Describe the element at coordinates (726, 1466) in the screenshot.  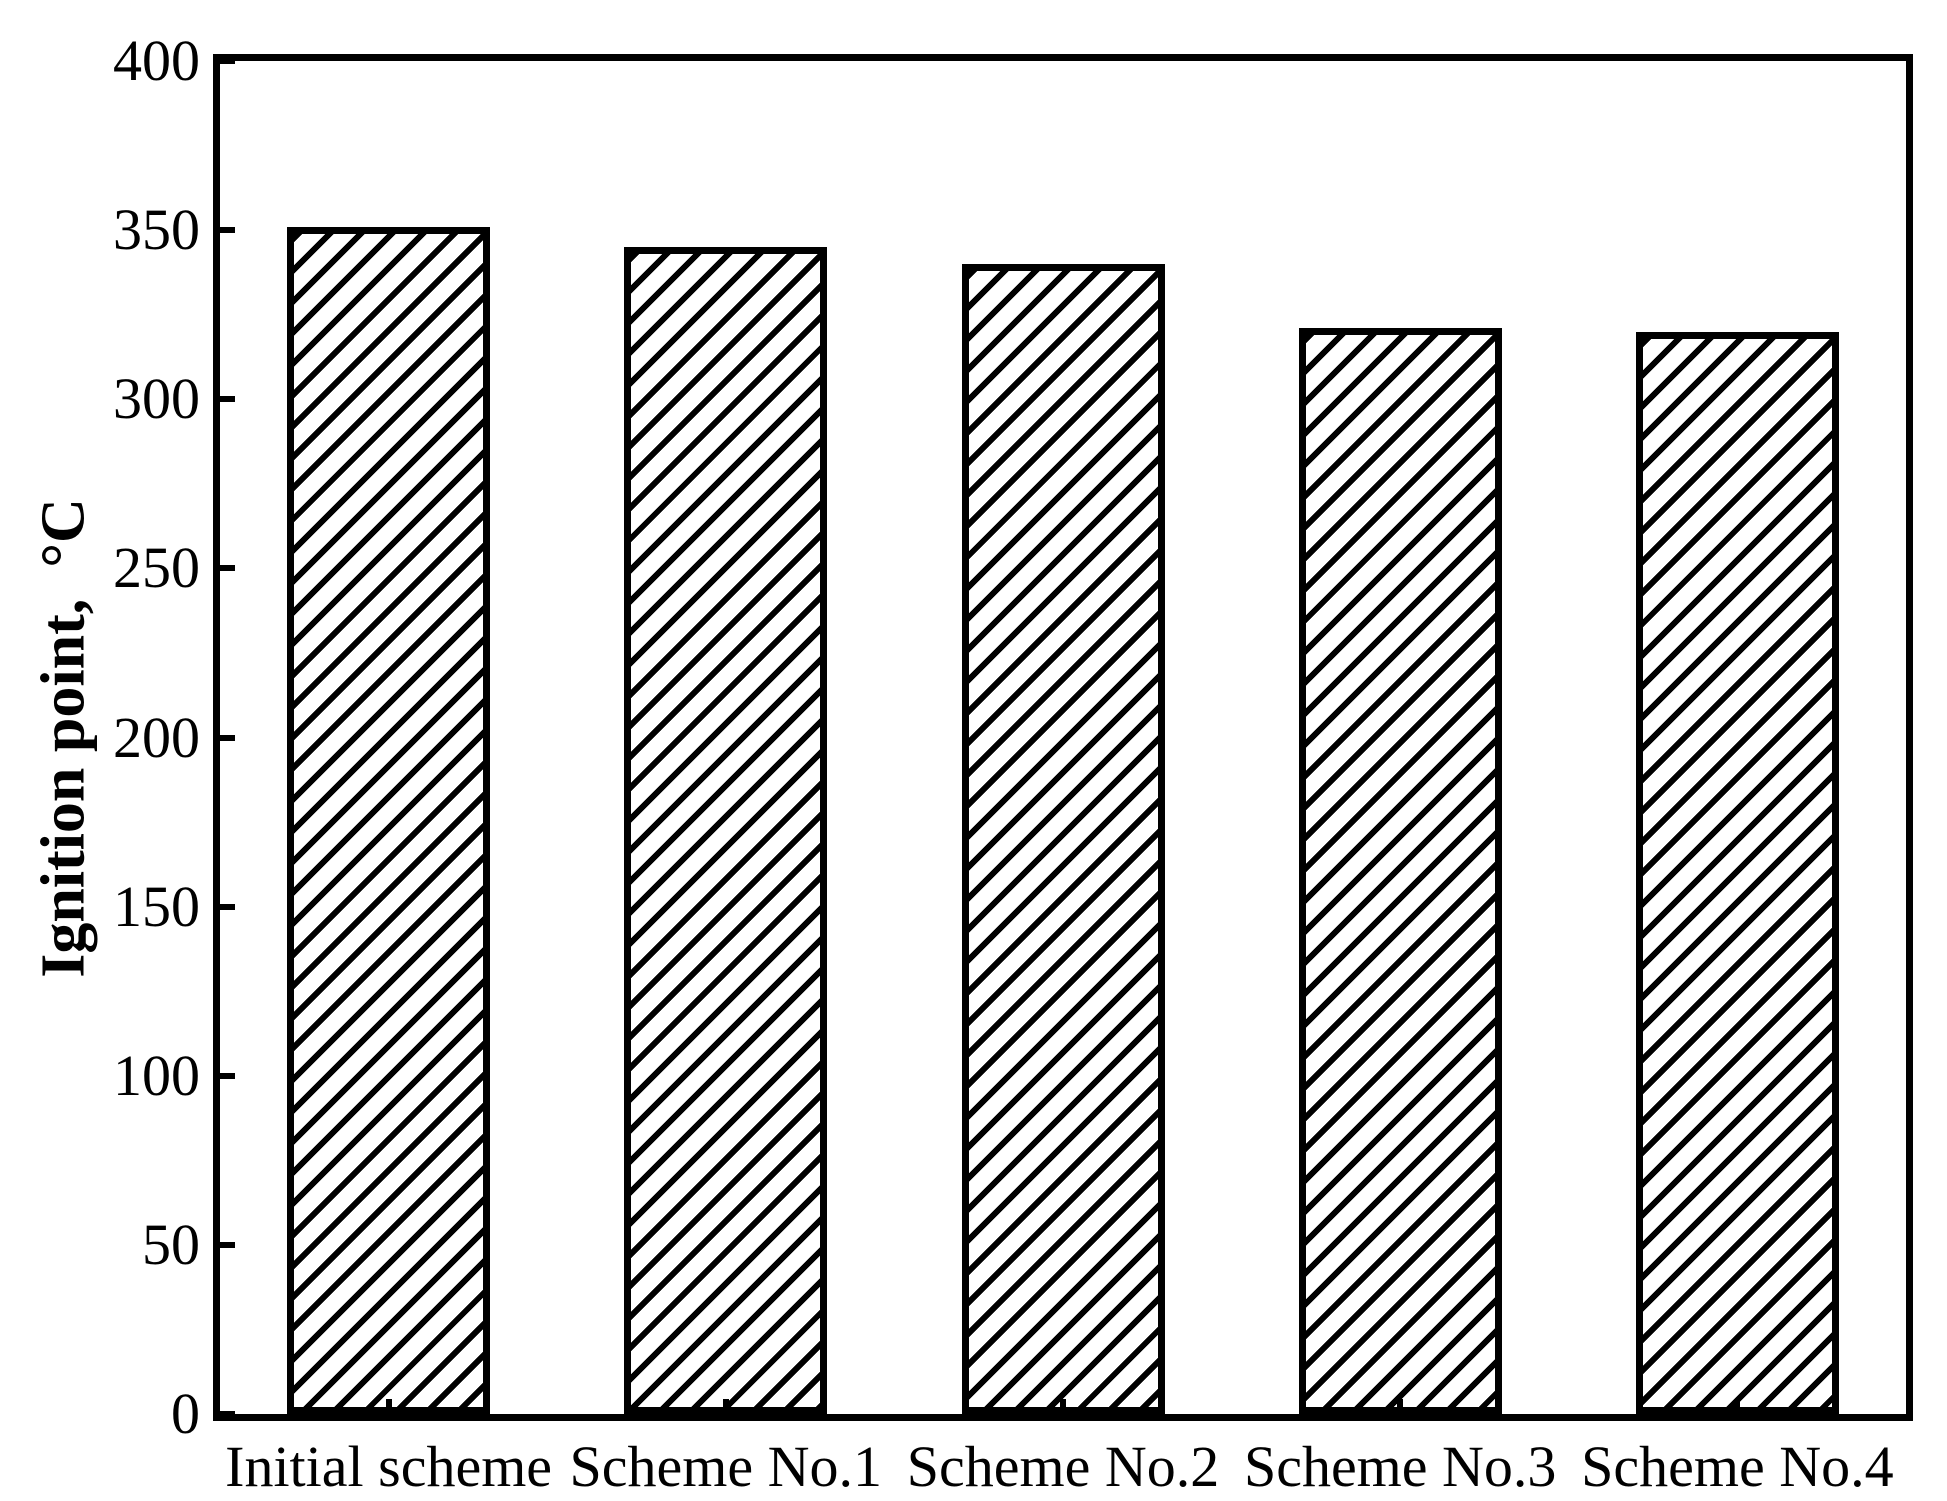
I see `x-tick-label: Scheme No.1` at that location.